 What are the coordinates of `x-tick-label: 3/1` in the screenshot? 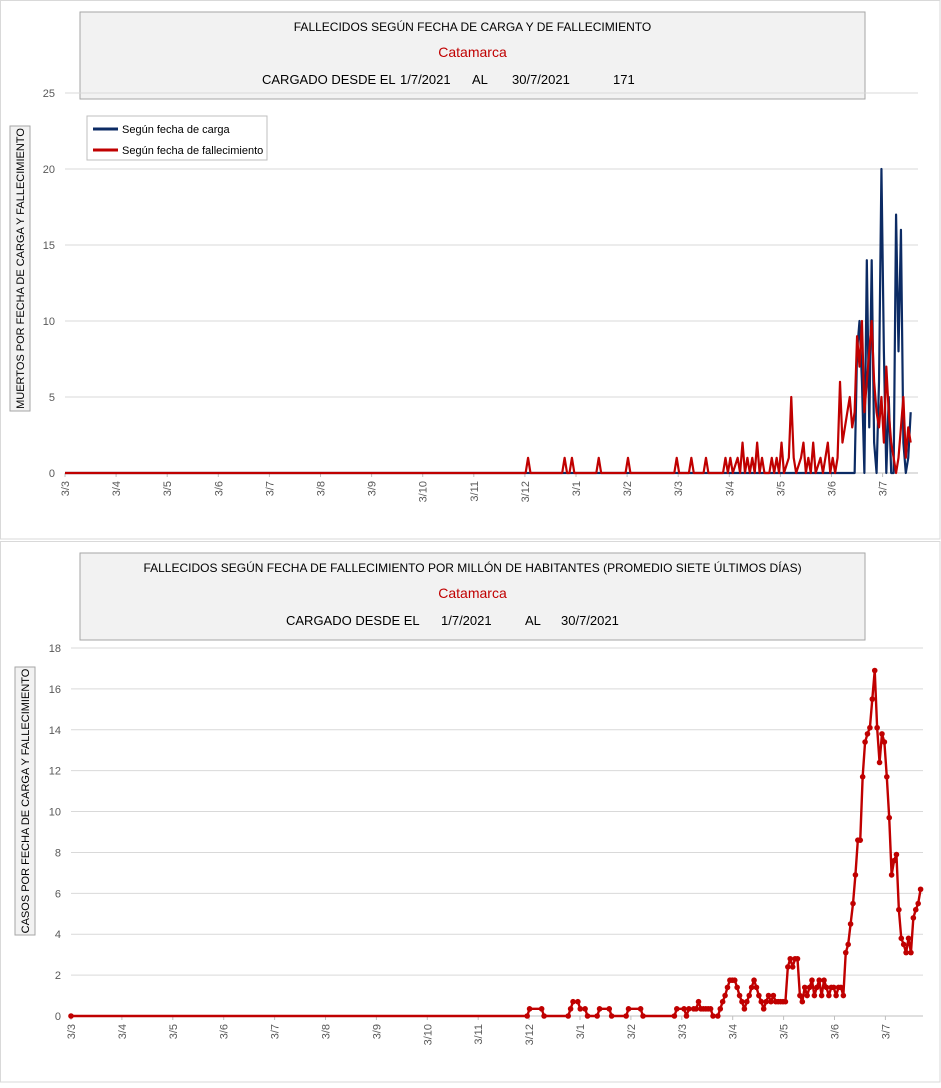 It's located at (581, 1031).